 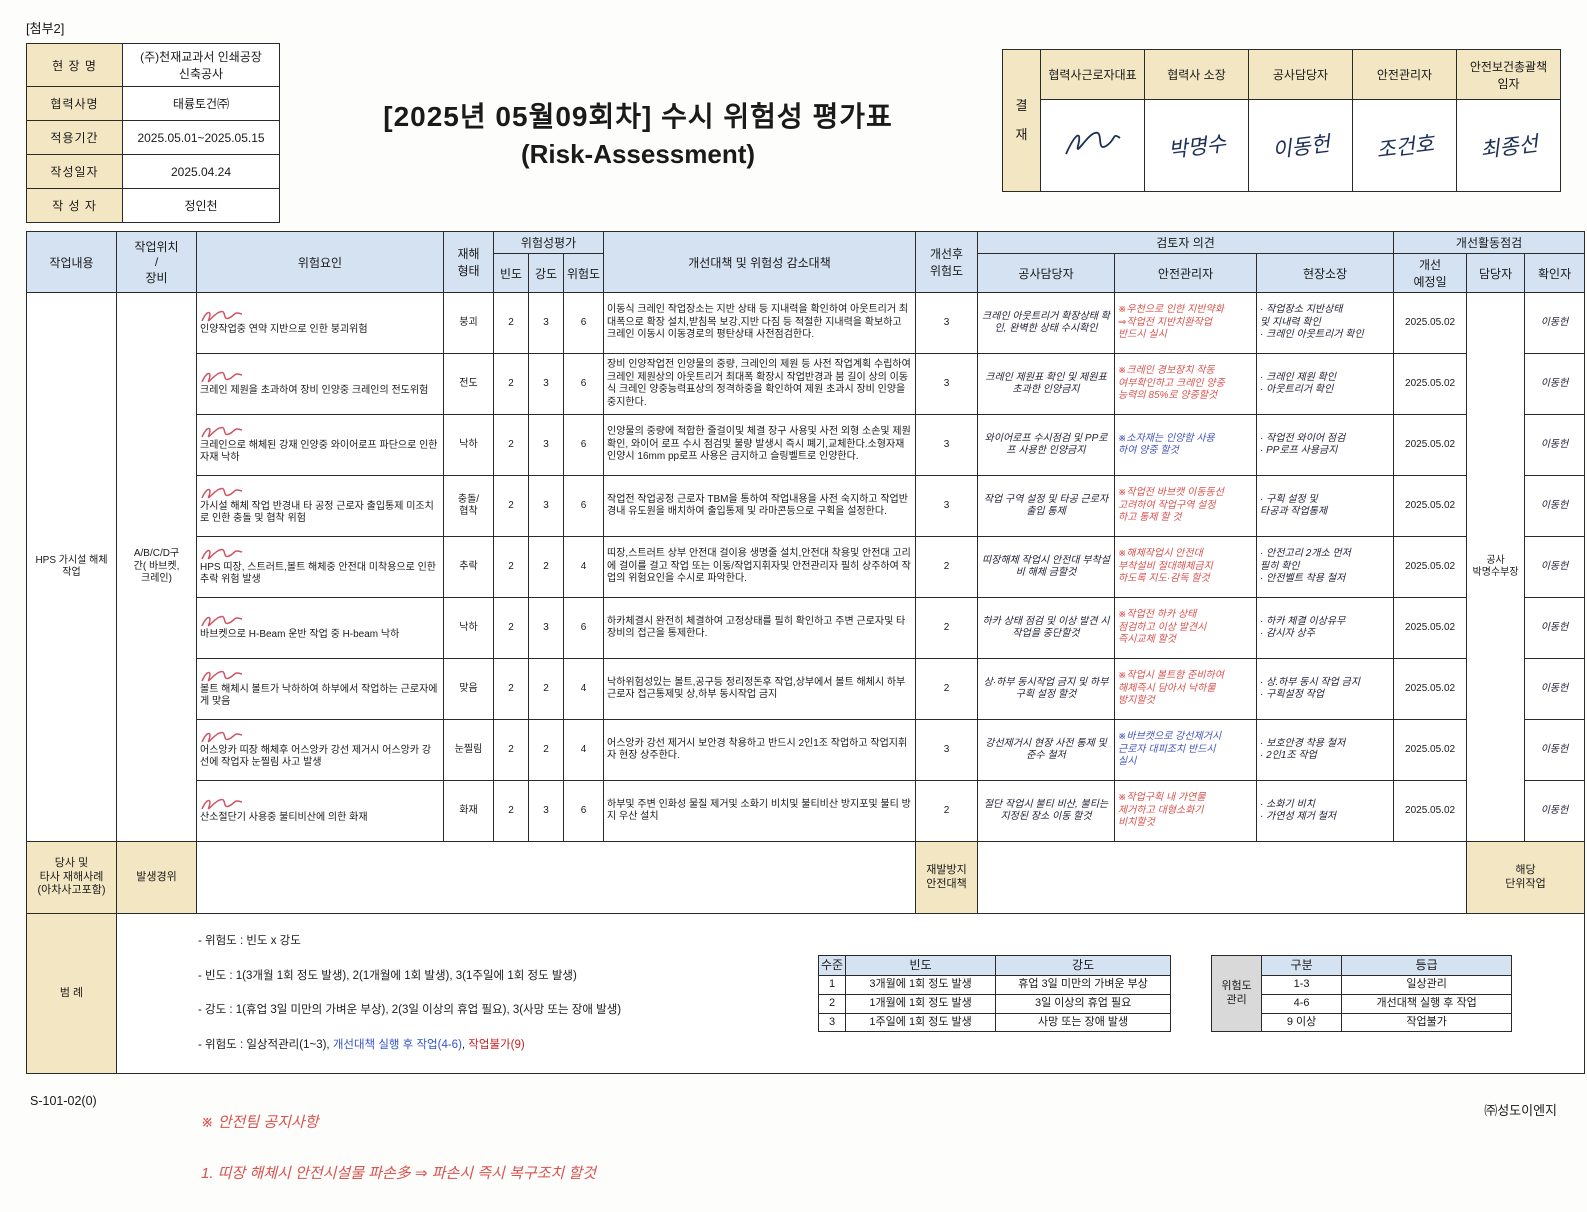 I want to click on hazard-cell: 바브켓으로 H-Beam 운반 작업 중 H-beam 낙하, so click(x=320, y=628).